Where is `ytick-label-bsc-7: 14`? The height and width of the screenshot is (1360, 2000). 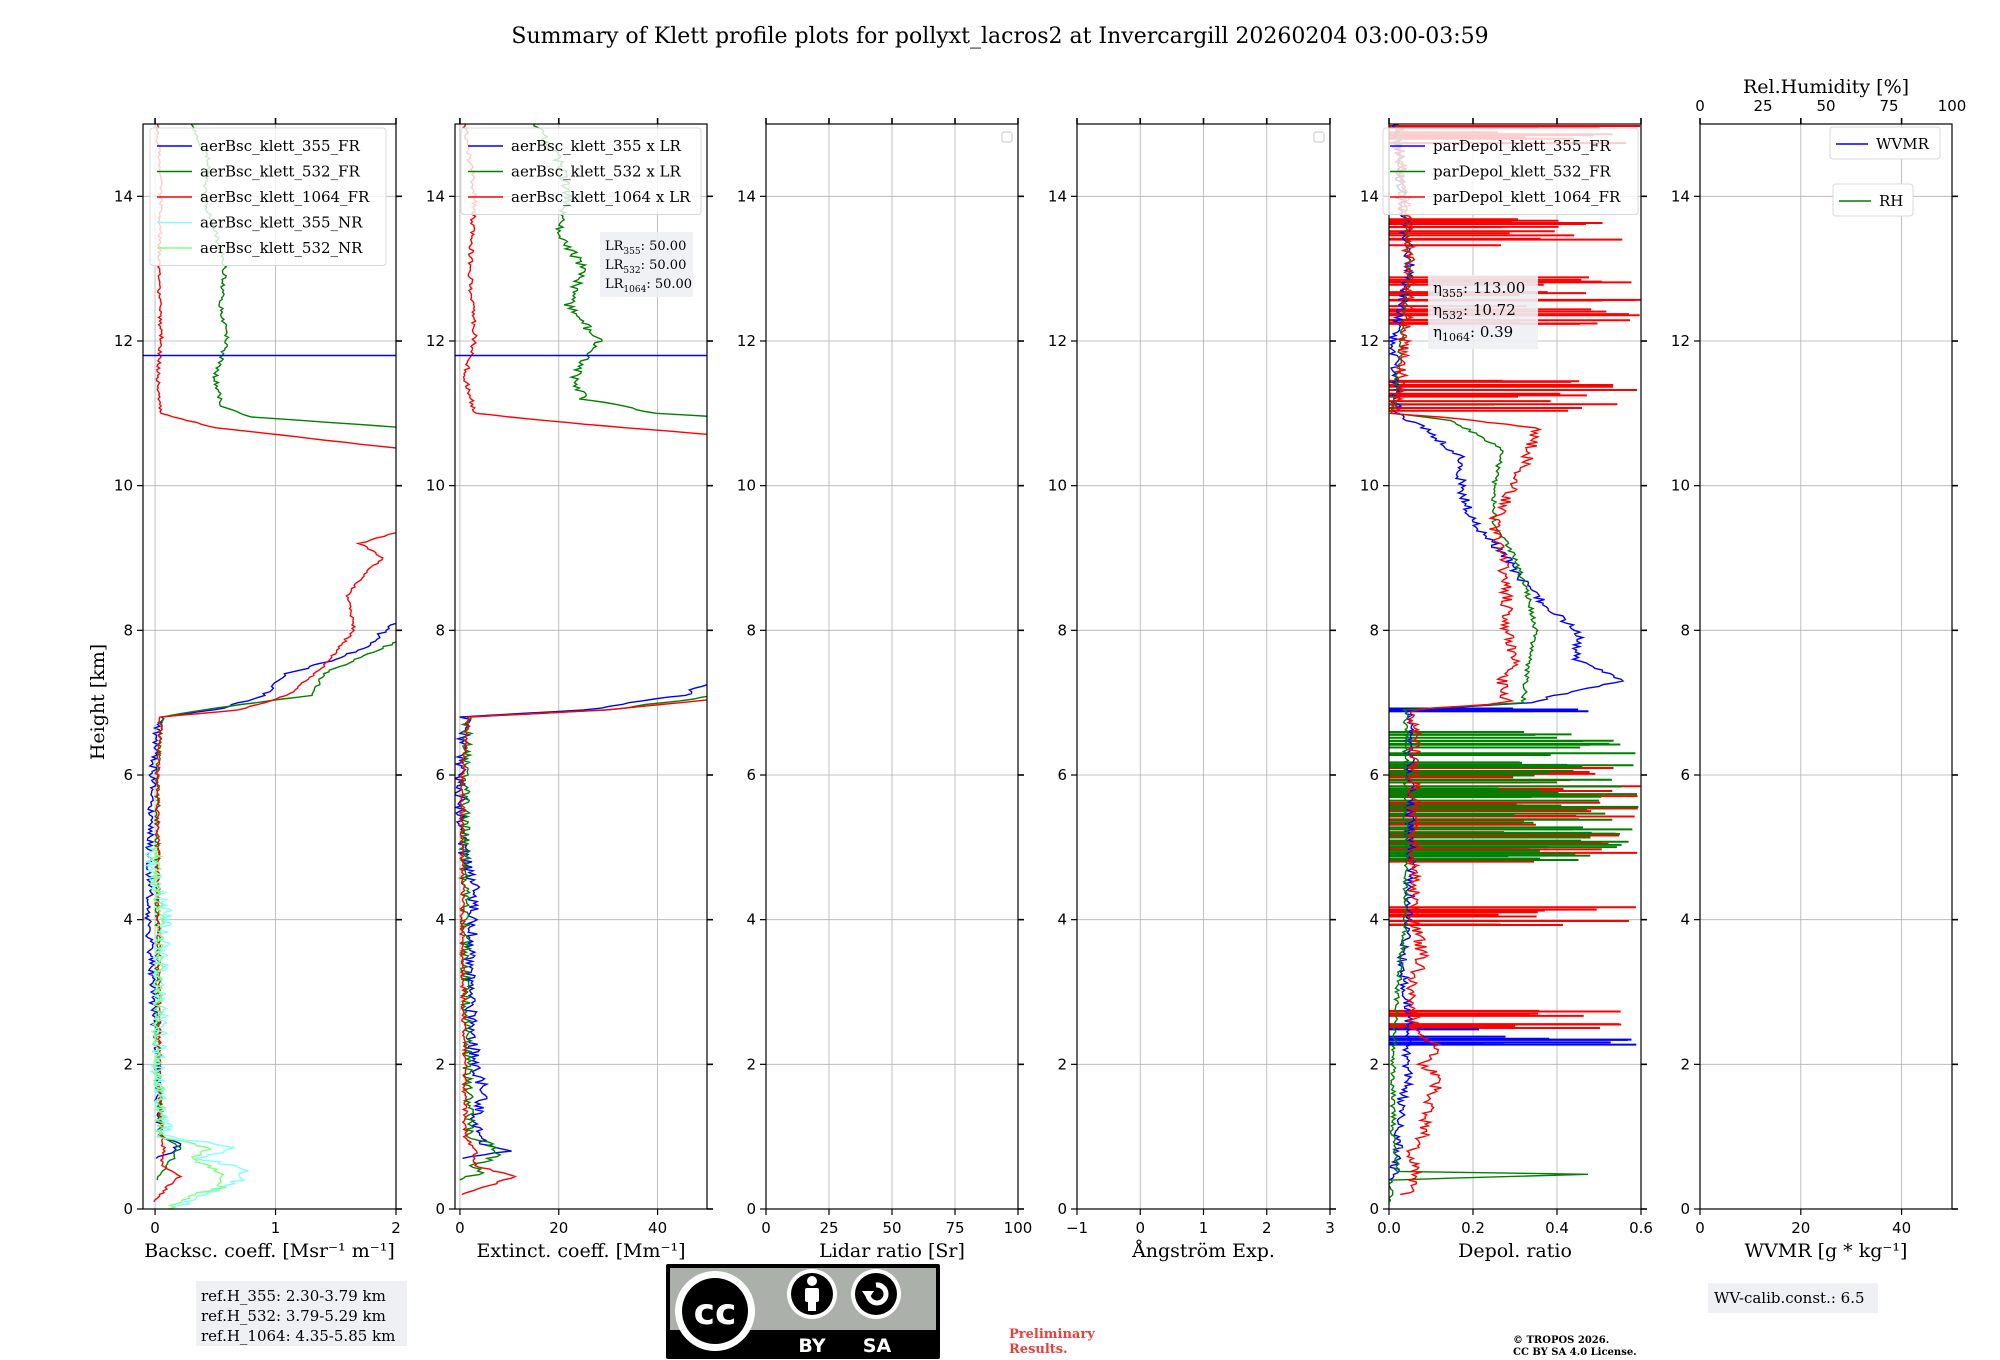
ytick-label-bsc-7: 14 is located at coordinates (123, 196).